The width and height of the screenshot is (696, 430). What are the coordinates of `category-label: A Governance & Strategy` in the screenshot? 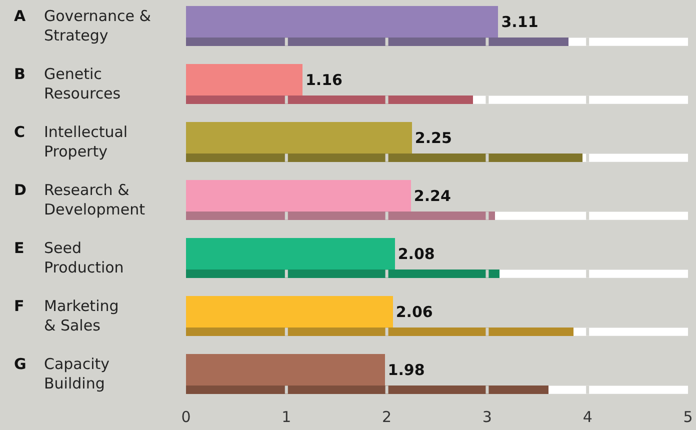 It's located at (82, 25).